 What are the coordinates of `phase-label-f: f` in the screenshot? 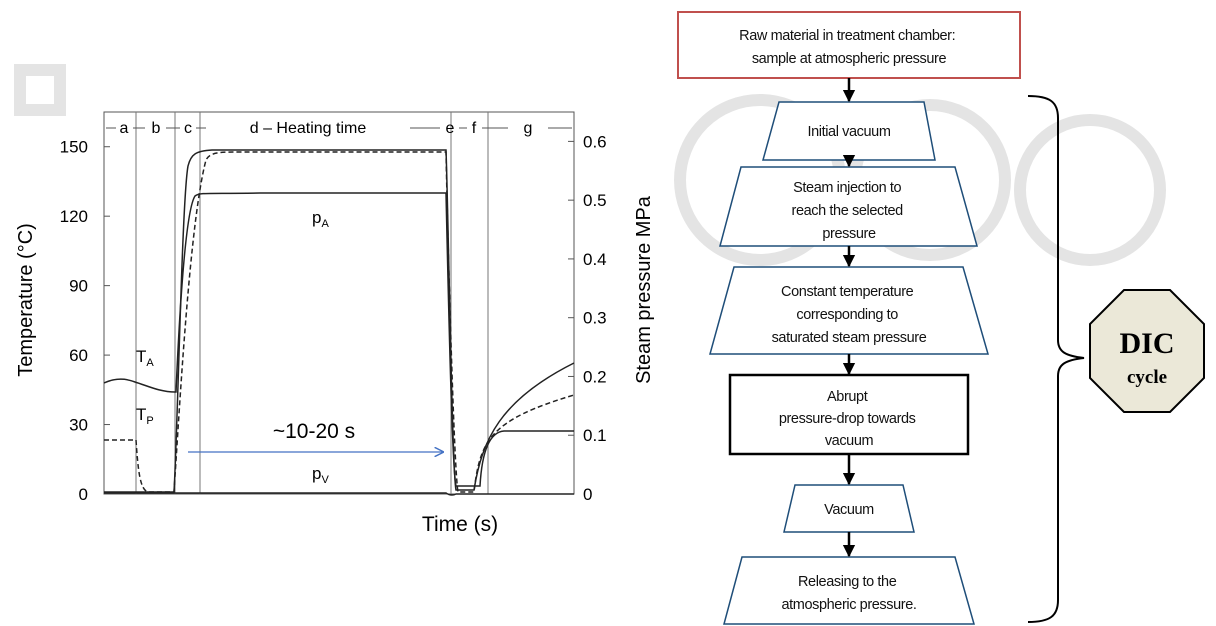 It's located at (474, 128).